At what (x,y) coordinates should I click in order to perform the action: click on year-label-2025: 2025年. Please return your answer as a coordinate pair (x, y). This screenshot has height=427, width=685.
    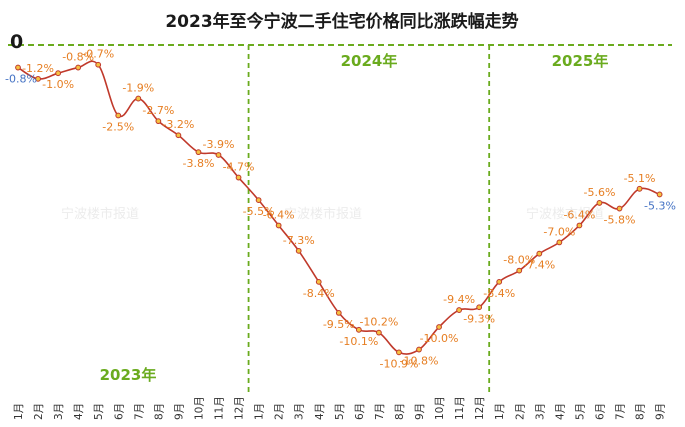
    Looking at the image, I should click on (580, 61).